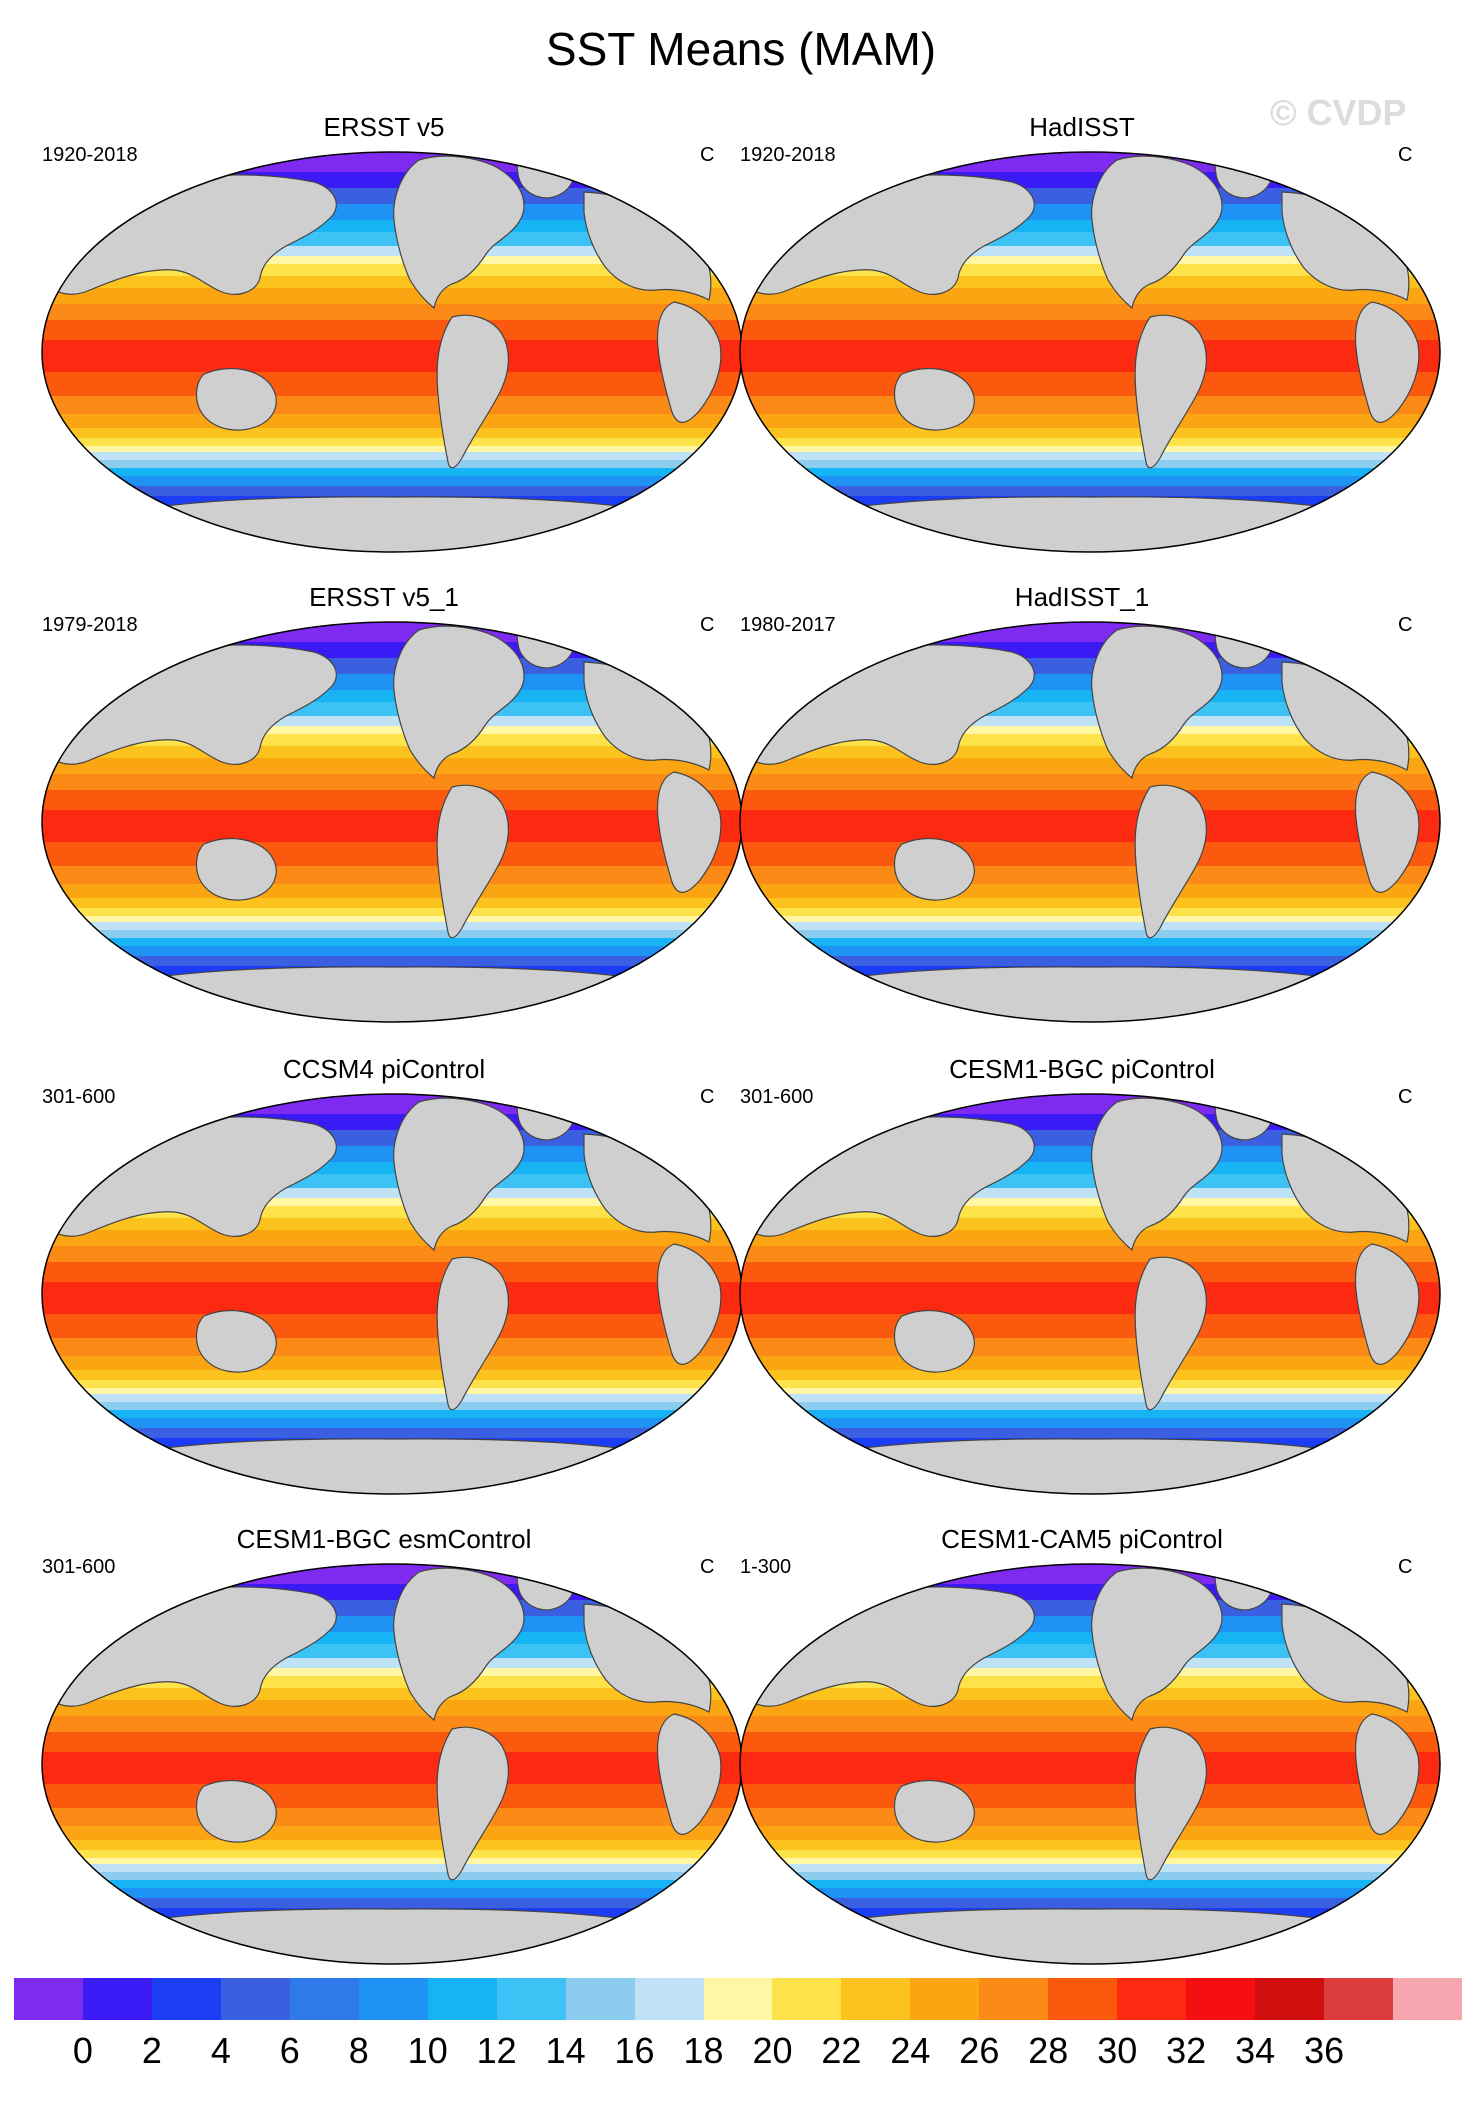 This screenshot has width=1482, height=2126. What do you see at coordinates (1338, 112) in the screenshot?
I see `watermark: © CVDP` at bounding box center [1338, 112].